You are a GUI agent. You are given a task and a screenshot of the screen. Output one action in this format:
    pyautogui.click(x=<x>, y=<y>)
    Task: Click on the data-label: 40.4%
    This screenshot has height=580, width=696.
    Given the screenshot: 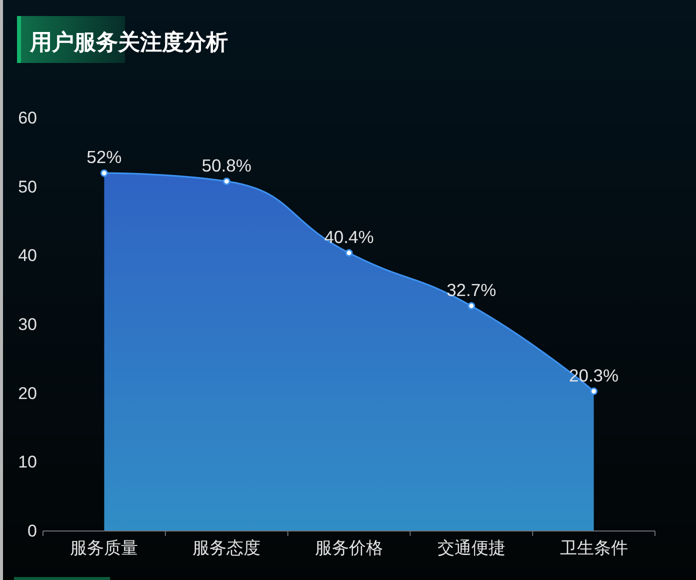 What is the action you would take?
    pyautogui.click(x=349, y=236)
    